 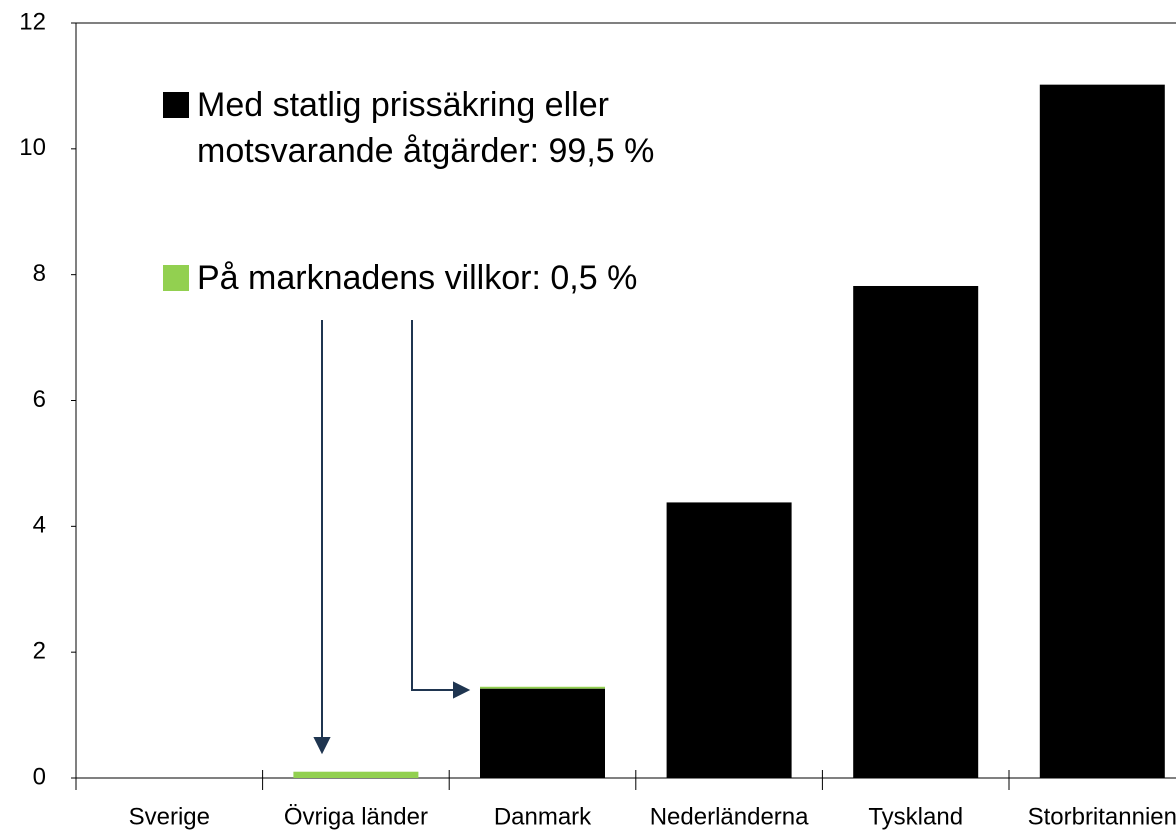 What do you see at coordinates (169, 816) in the screenshot?
I see `x-tick-label: Sverige` at bounding box center [169, 816].